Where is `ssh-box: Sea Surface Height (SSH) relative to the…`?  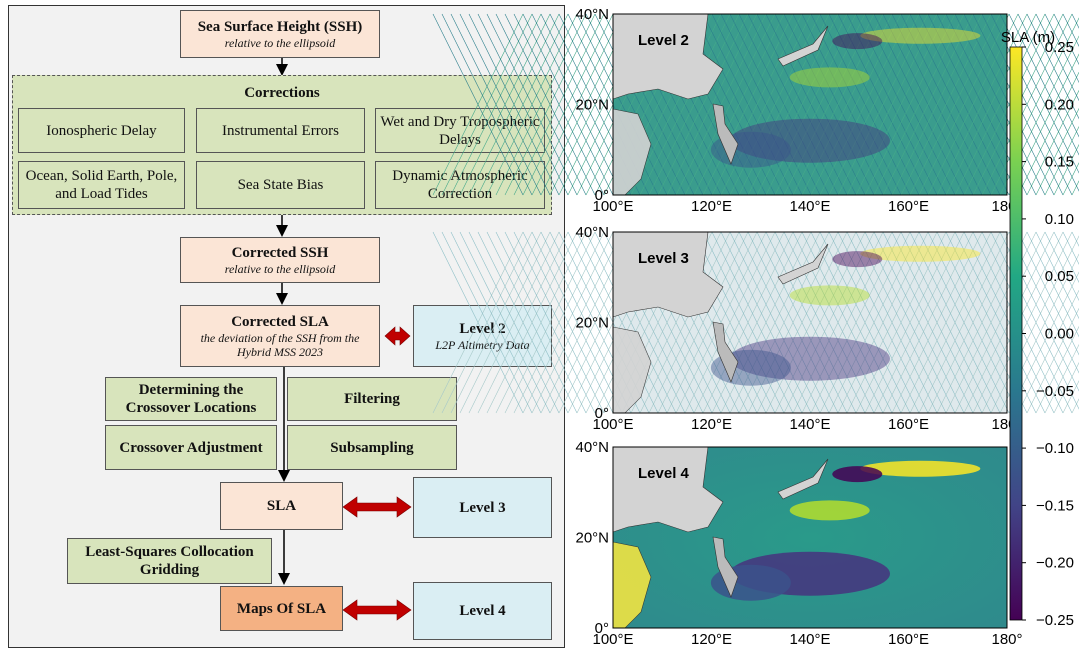
ssh-box: Sea Surface Height (SSH) relative to the… is located at coordinates (280, 34).